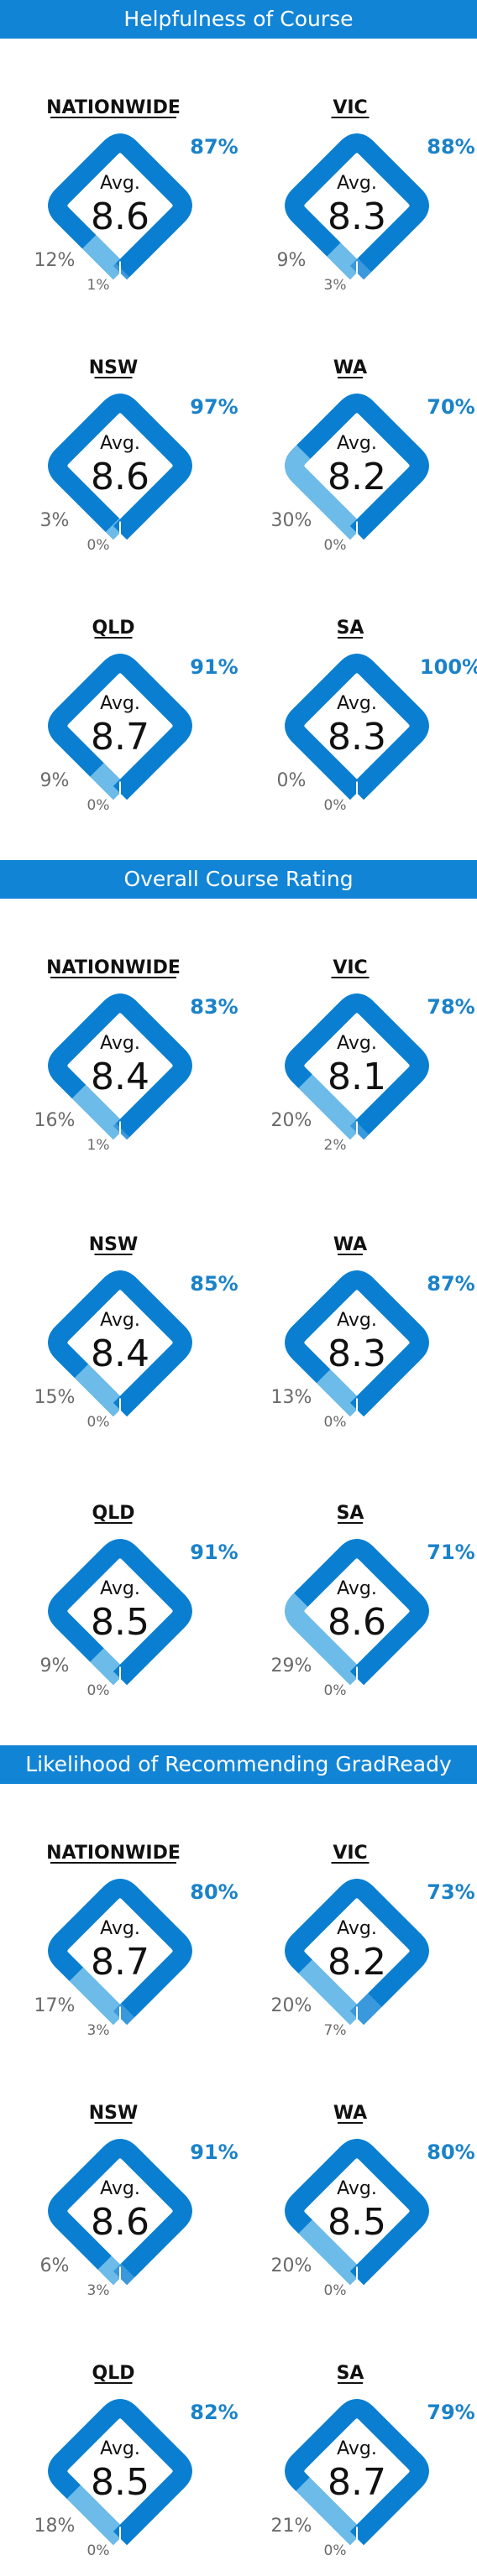 This screenshot has height=2576, width=477. What do you see at coordinates (357, 1077) in the screenshot?
I see `avg-value: 8.1` at bounding box center [357, 1077].